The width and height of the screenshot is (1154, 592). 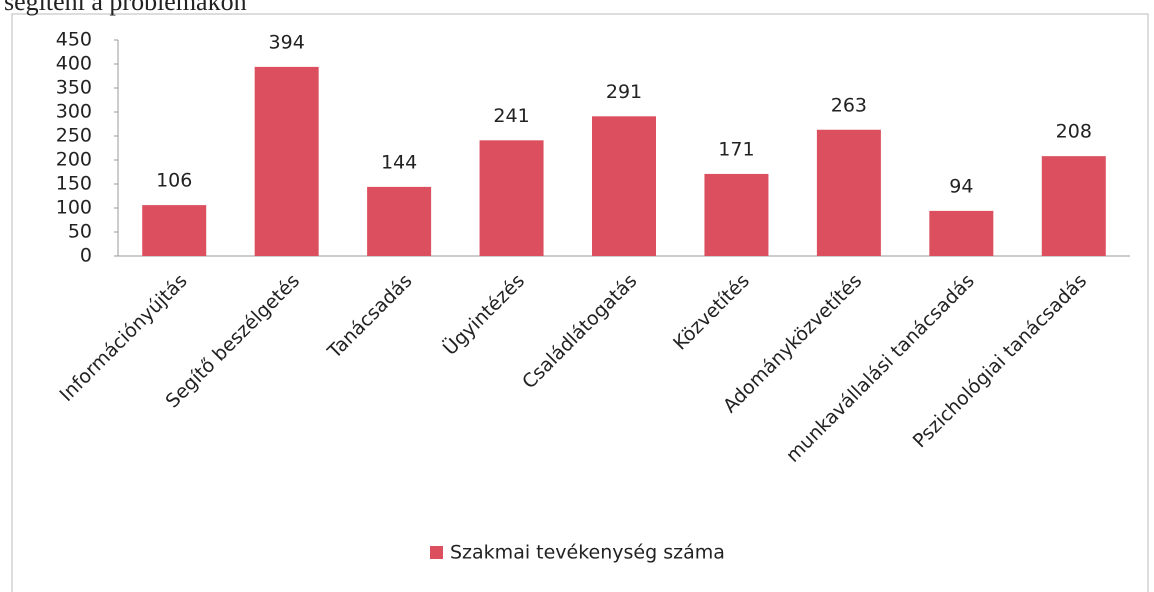 What do you see at coordinates (74, 112) in the screenshot?
I see `y-tick-label: 300` at bounding box center [74, 112].